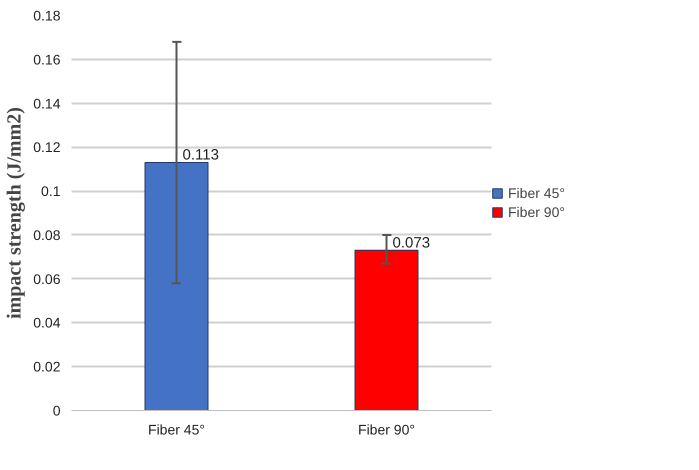 The width and height of the screenshot is (699, 470). I want to click on y-tick-label: 0.12, so click(47, 147).